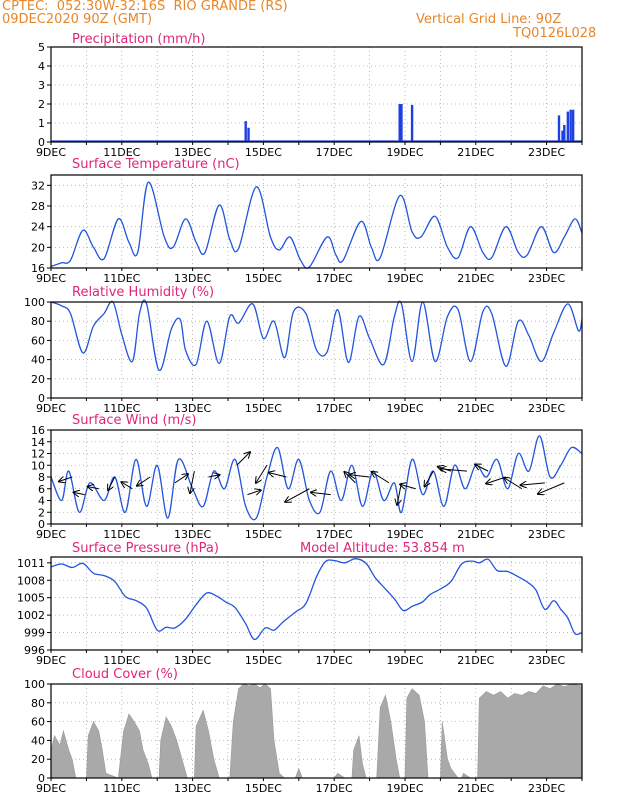  Describe the element at coordinates (382, 548) in the screenshot. I see `model-altitude: Model Altitude: 53.854 m` at that location.